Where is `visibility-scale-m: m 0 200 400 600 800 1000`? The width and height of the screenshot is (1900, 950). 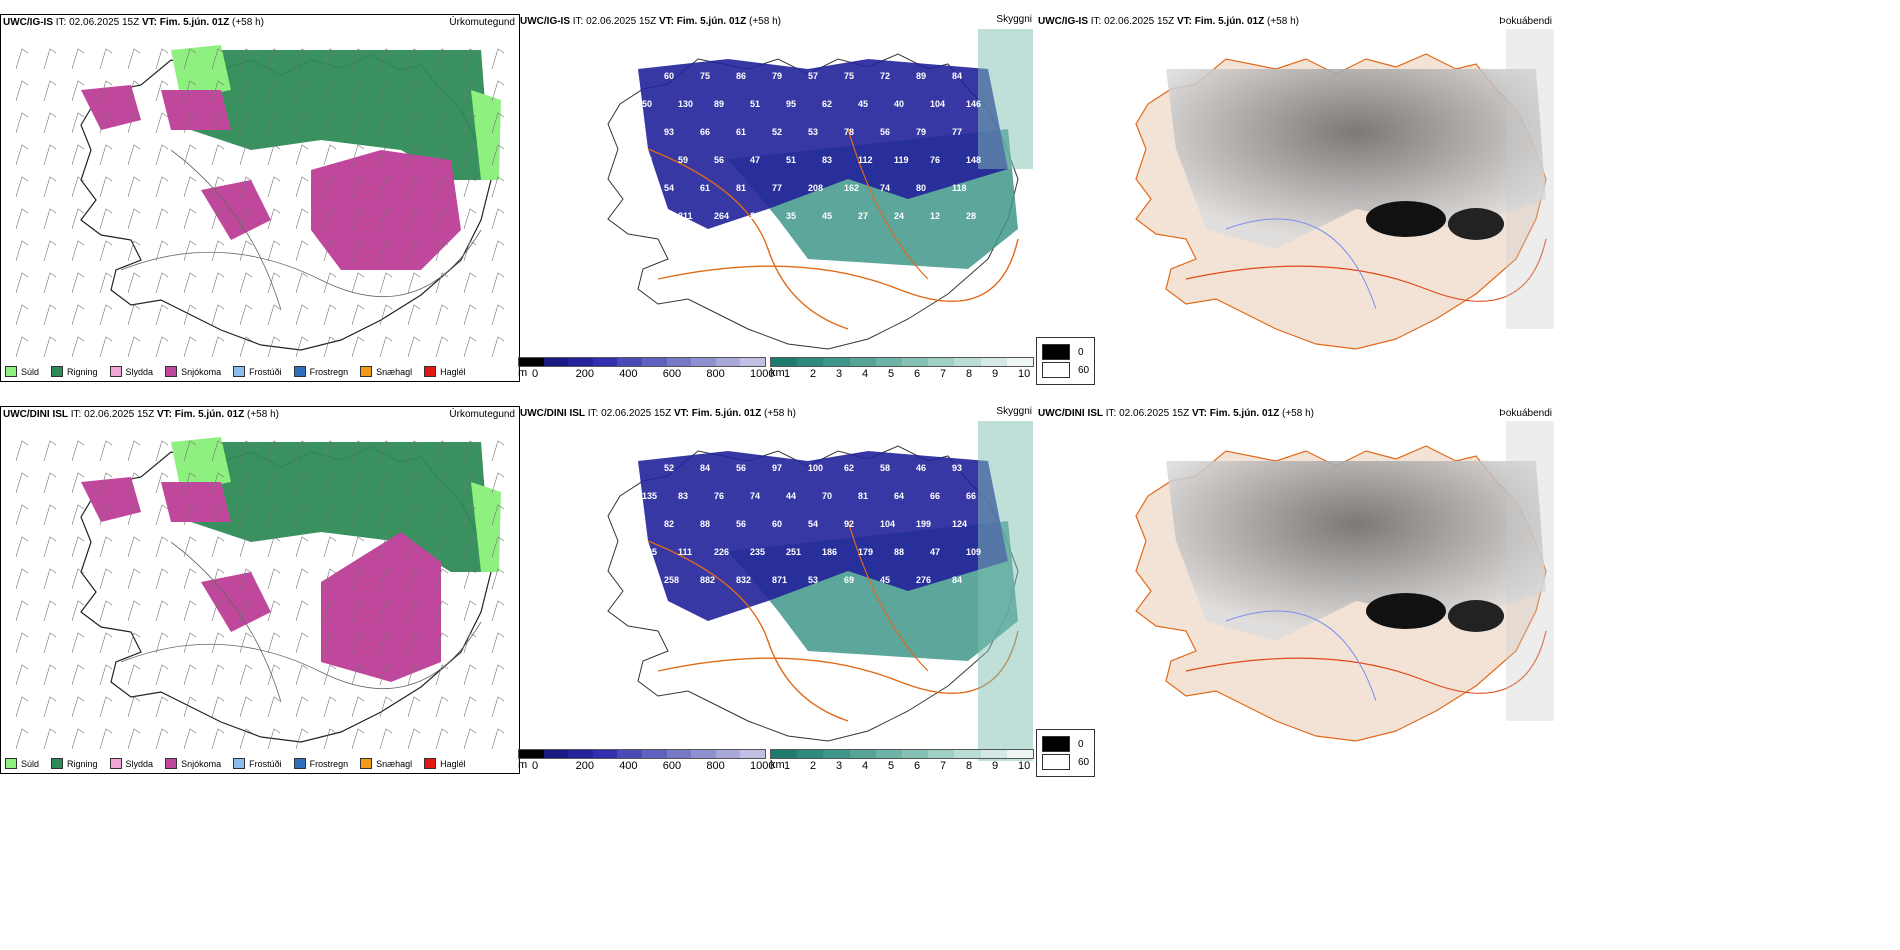
visibility-scale-m: m 0 200 400 600 800 1000 is located at coordinates (646, 369).